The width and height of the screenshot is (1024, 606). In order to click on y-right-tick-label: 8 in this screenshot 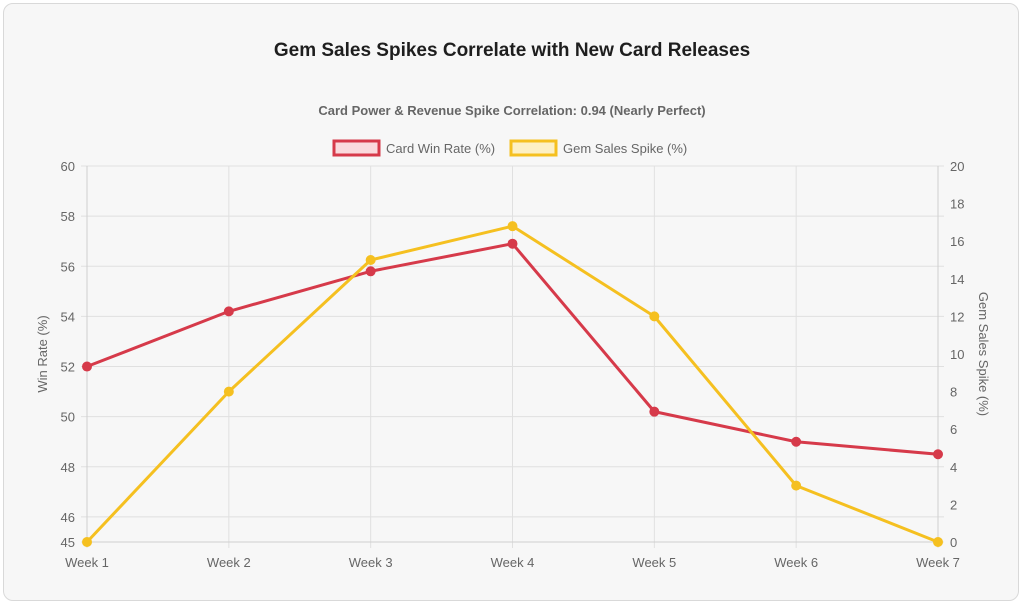, I will do `click(953, 392)`.